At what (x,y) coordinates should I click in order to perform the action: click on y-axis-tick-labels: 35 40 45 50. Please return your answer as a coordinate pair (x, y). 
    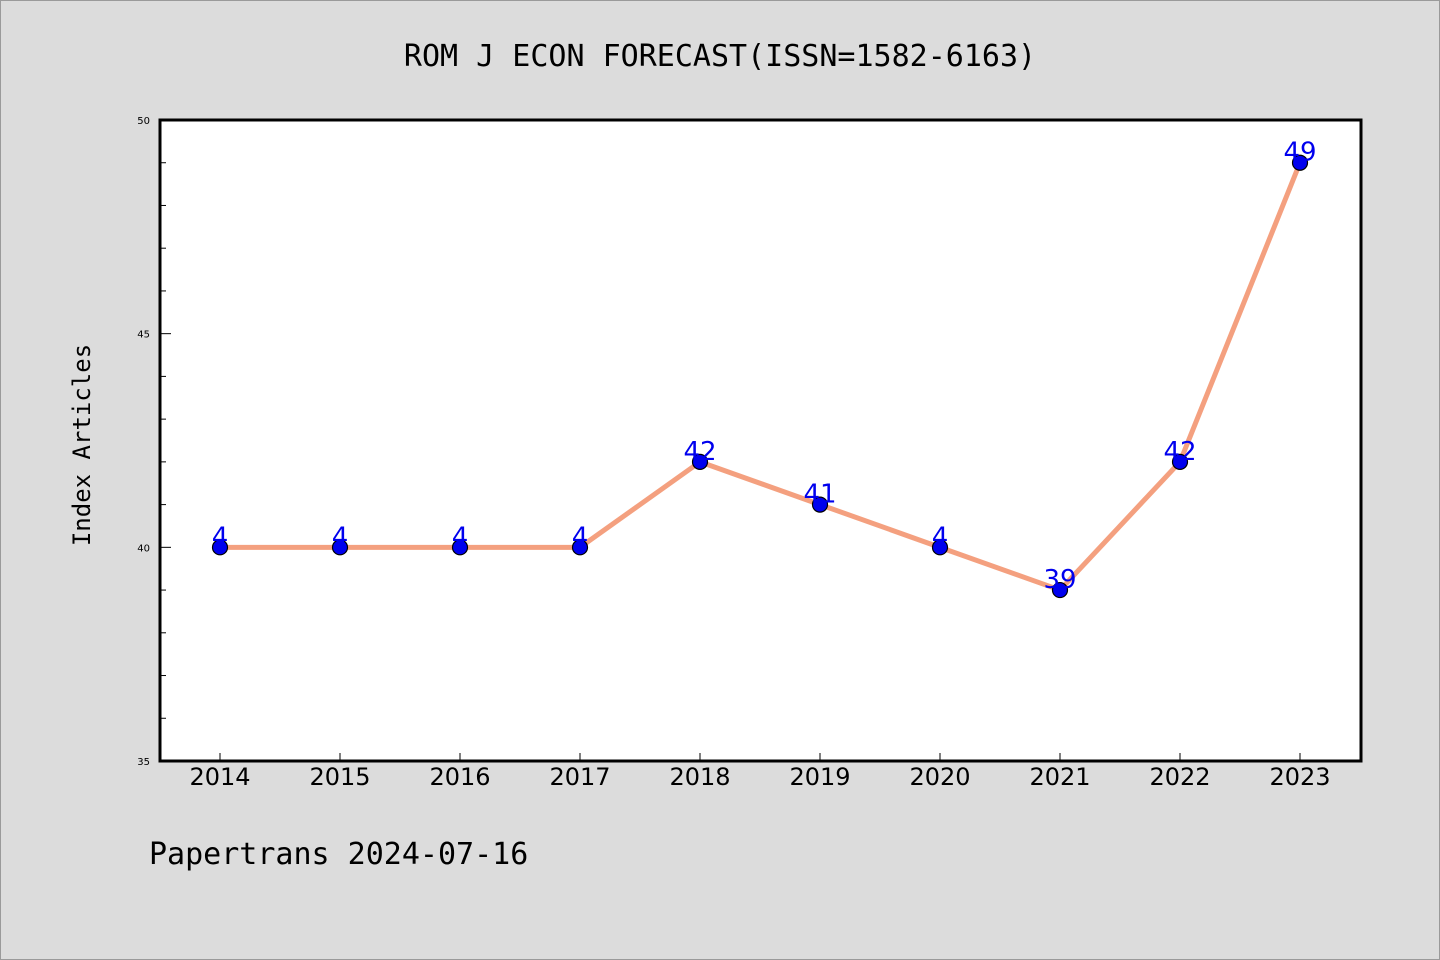
    Looking at the image, I should click on (143, 442).